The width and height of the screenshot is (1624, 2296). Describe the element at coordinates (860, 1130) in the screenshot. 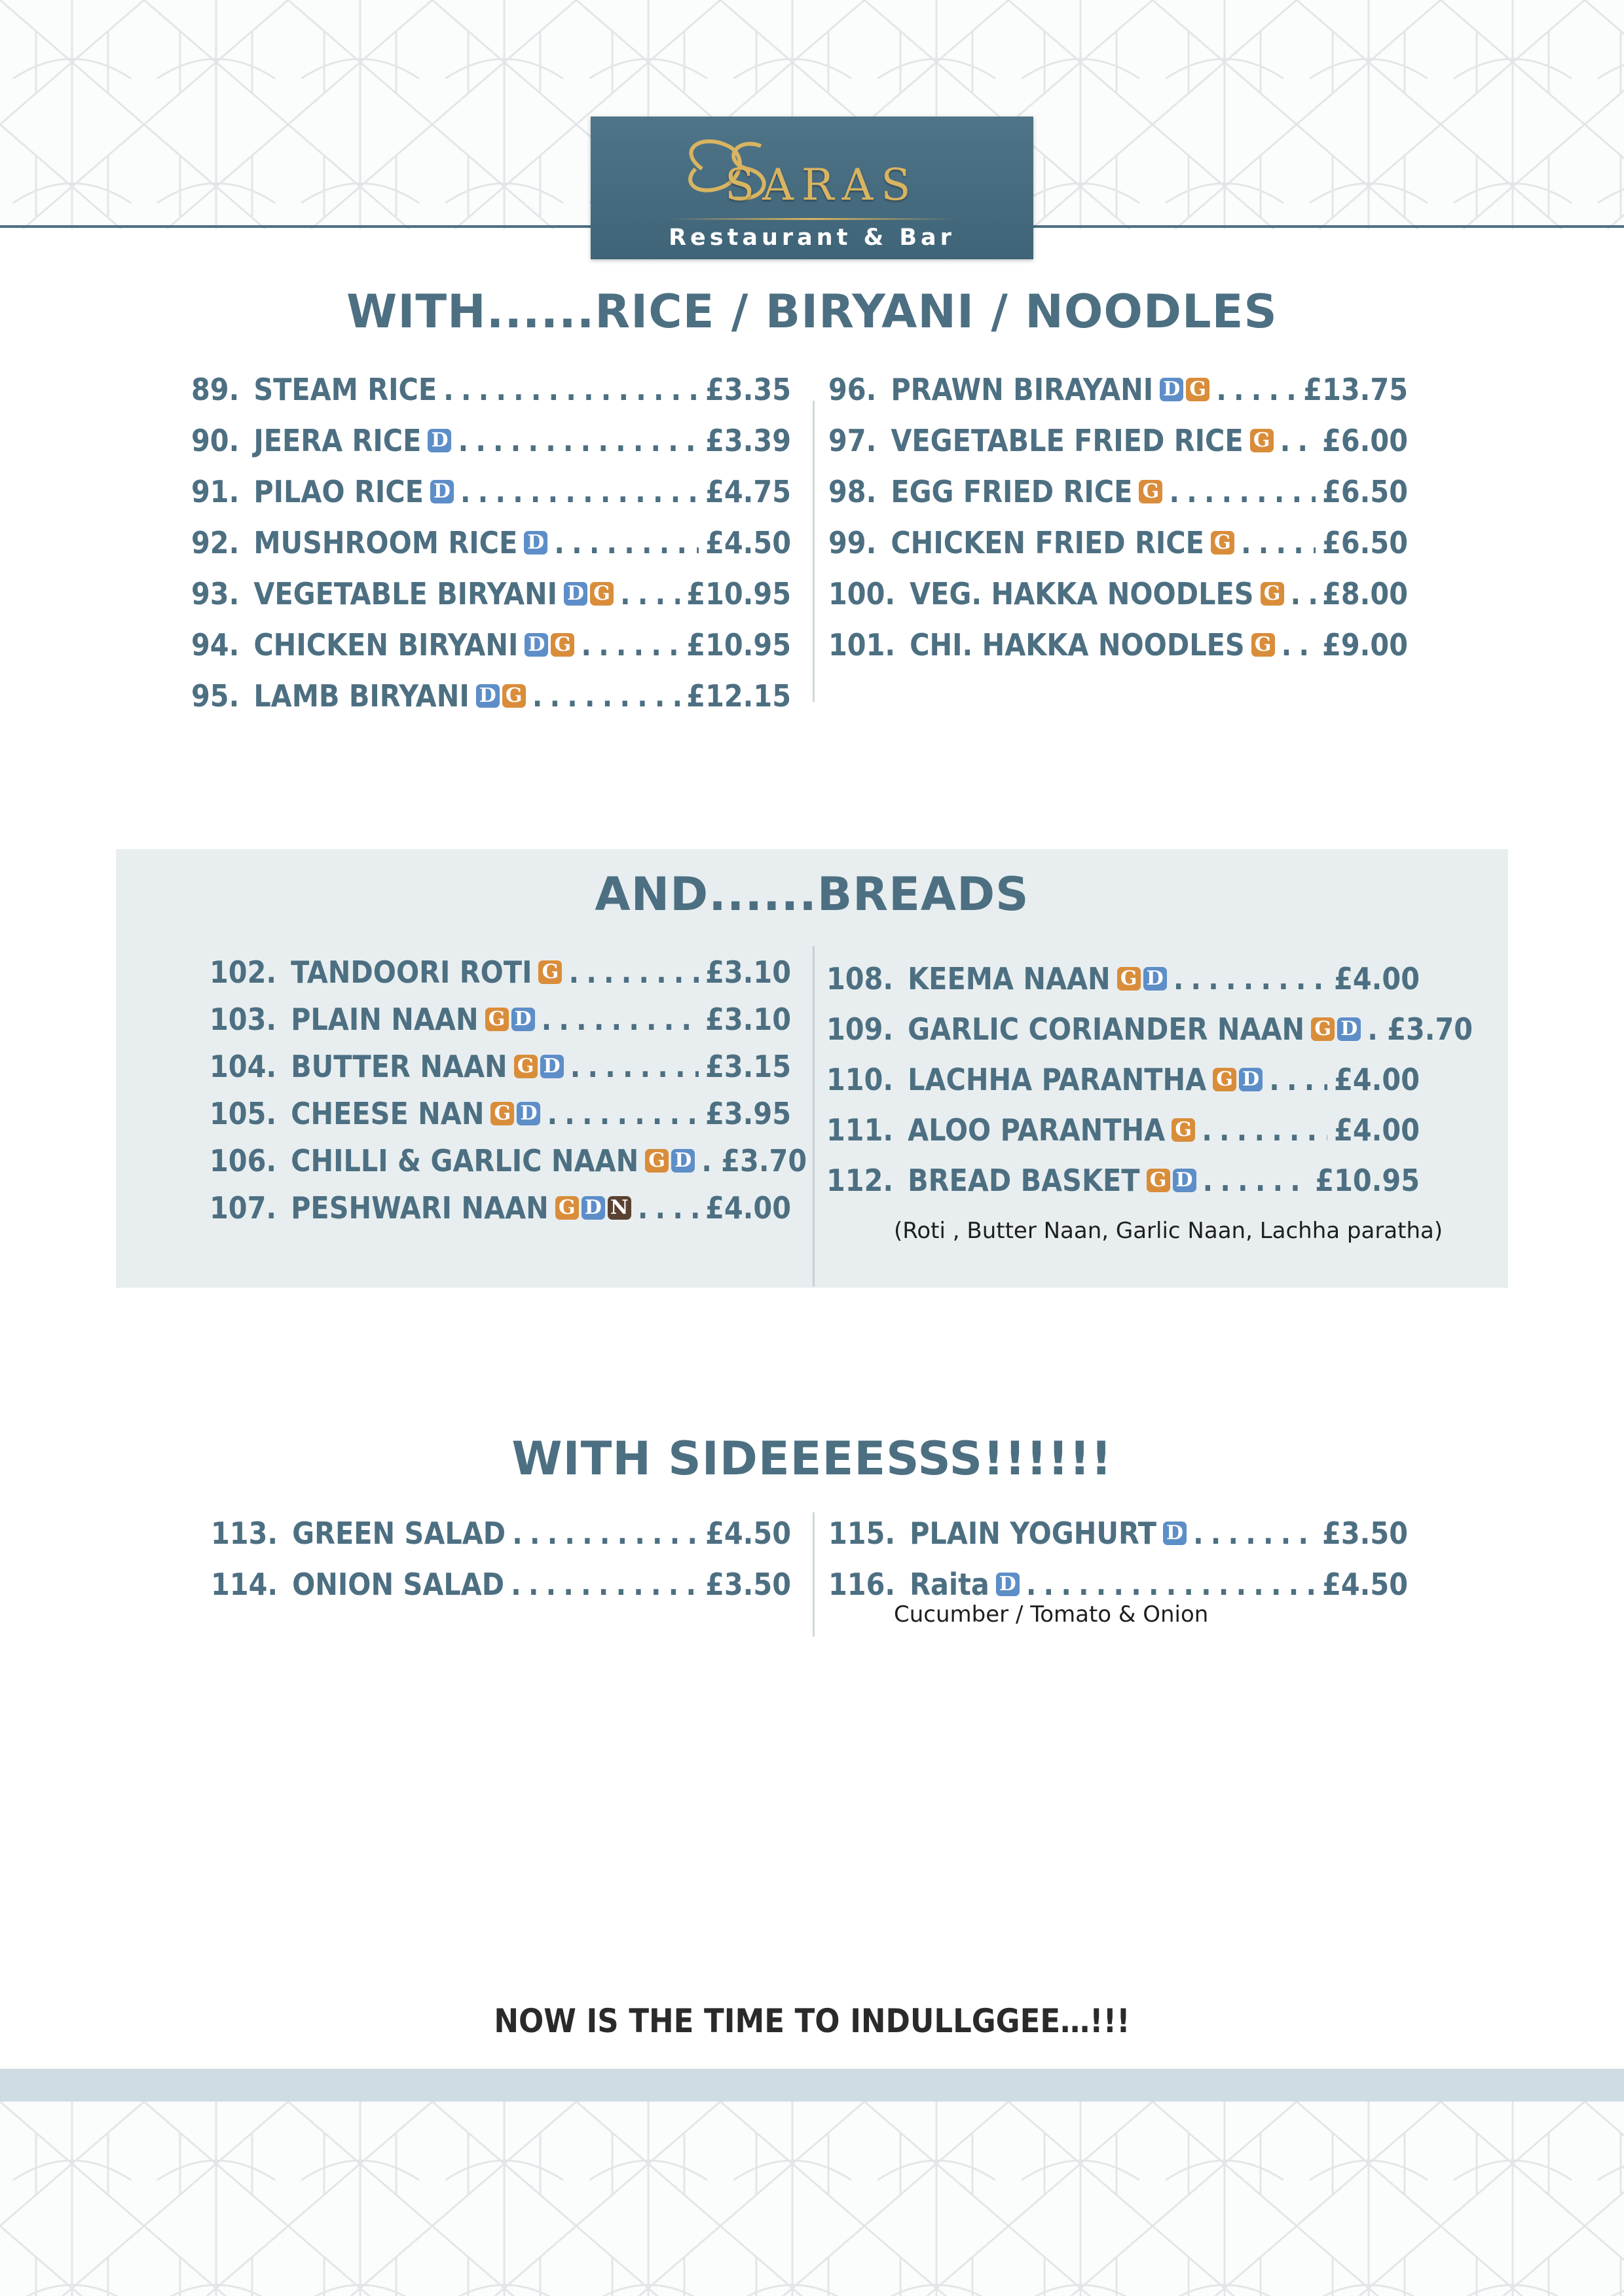

I see `item-number: 111.` at that location.